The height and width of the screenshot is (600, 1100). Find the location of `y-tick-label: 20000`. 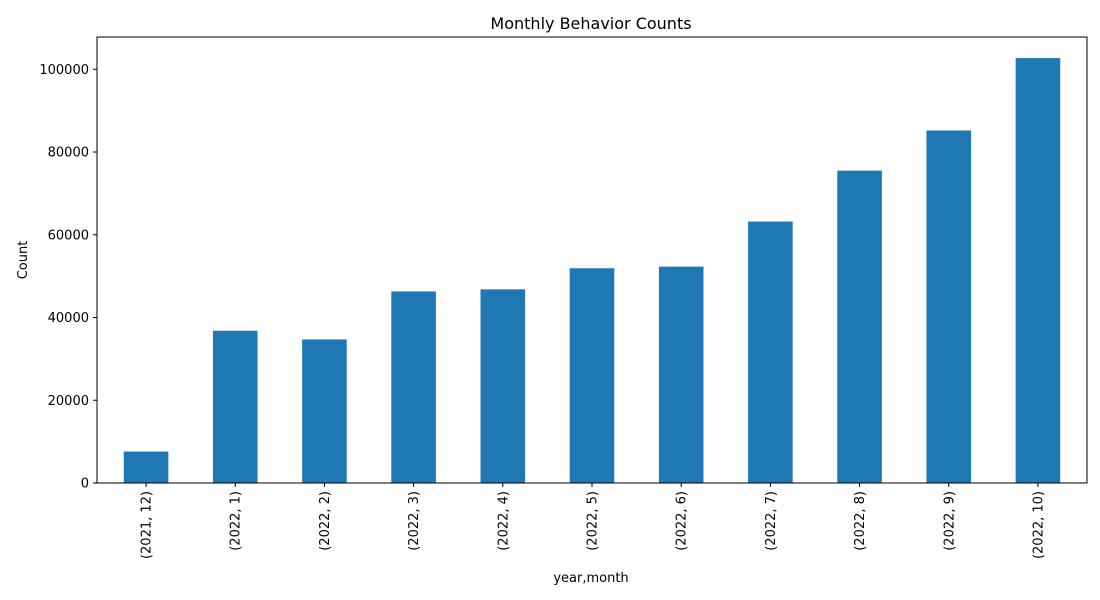

y-tick-label: 20000 is located at coordinates (68, 401).